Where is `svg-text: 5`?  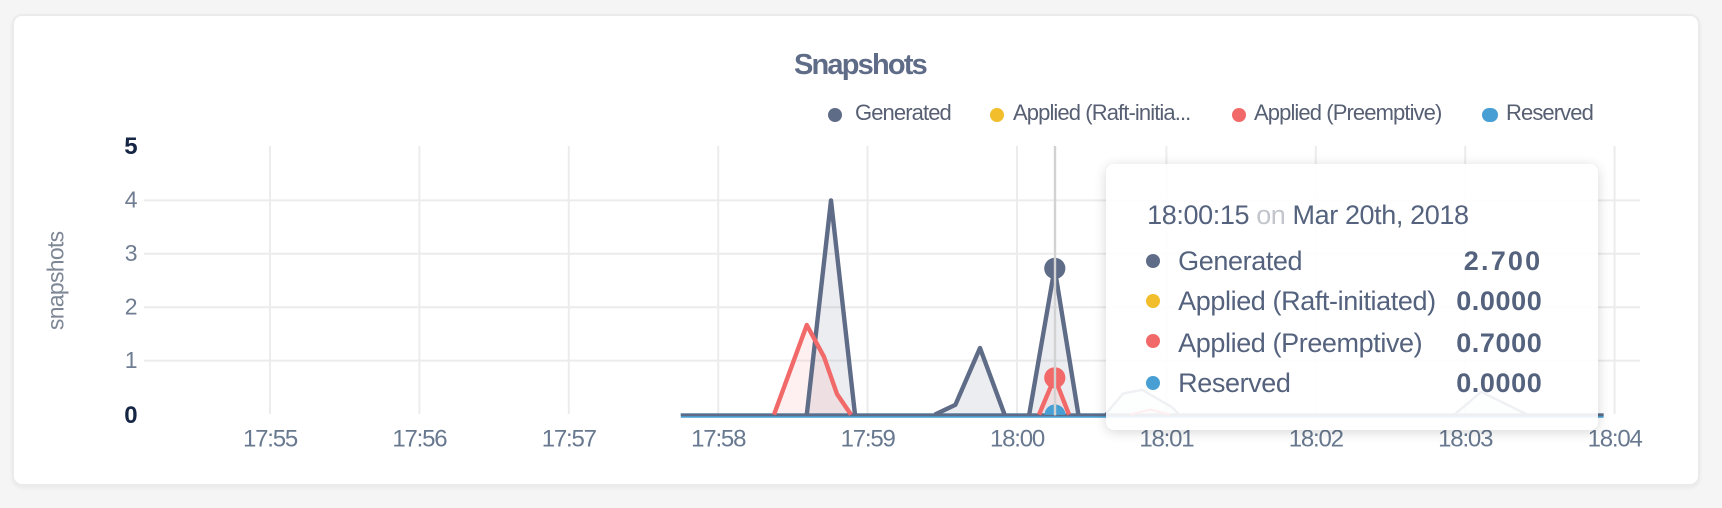
svg-text: 5 is located at coordinates (130, 146).